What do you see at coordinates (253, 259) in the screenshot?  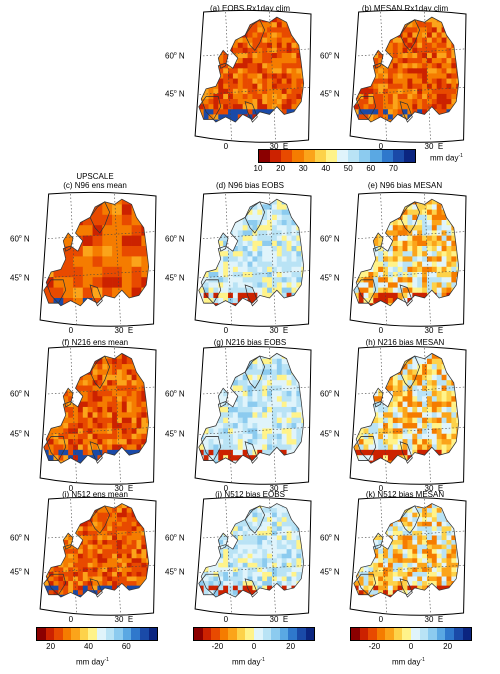 I see `map-d` at bounding box center [253, 259].